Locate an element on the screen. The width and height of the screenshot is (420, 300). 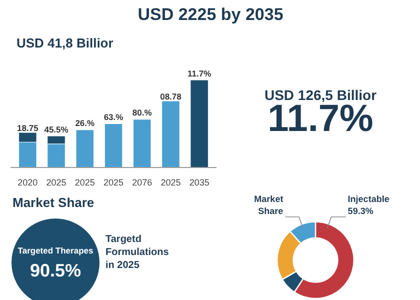
annotation: 80.% is located at coordinates (142, 113).